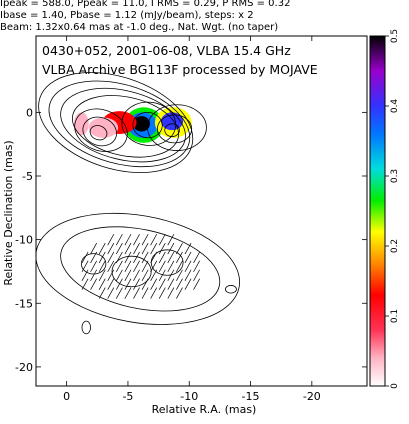 The height and width of the screenshot is (424, 409). I want to click on x-axis-label: Relative R.A. (mas), so click(204, 409).